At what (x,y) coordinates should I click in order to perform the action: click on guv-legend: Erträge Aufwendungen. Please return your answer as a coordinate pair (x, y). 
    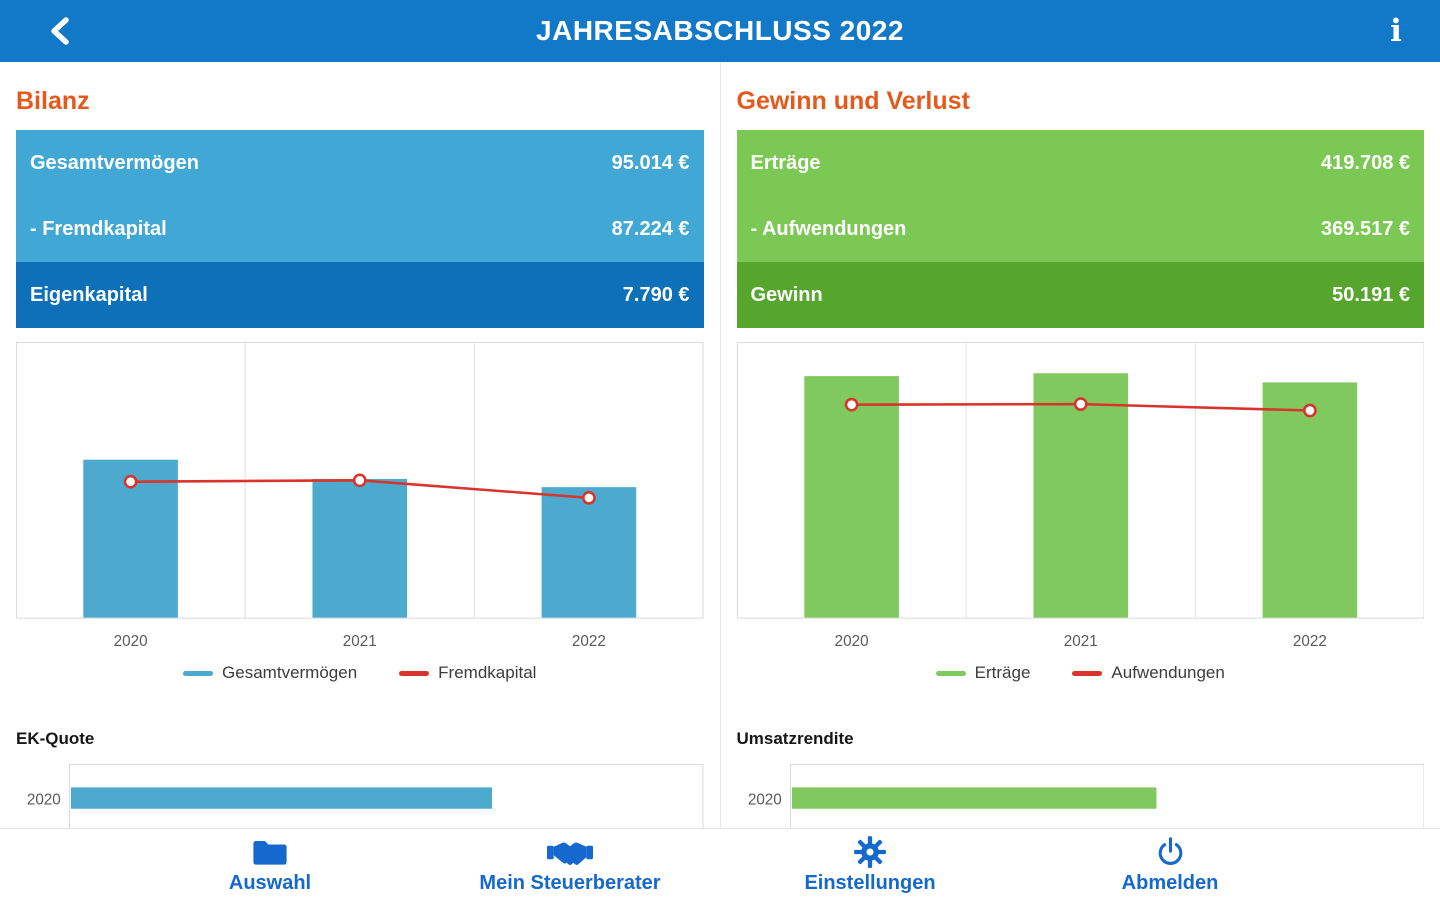
    Looking at the image, I should click on (1081, 673).